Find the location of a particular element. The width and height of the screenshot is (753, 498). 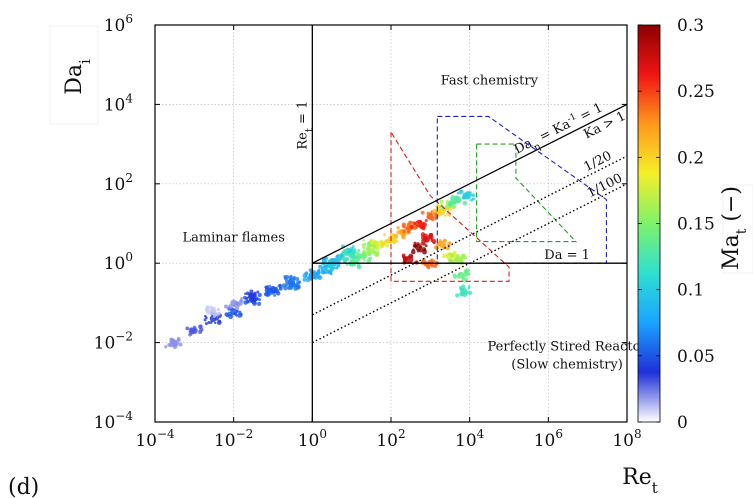

y-axis-title: Dai is located at coordinates (74, 75).